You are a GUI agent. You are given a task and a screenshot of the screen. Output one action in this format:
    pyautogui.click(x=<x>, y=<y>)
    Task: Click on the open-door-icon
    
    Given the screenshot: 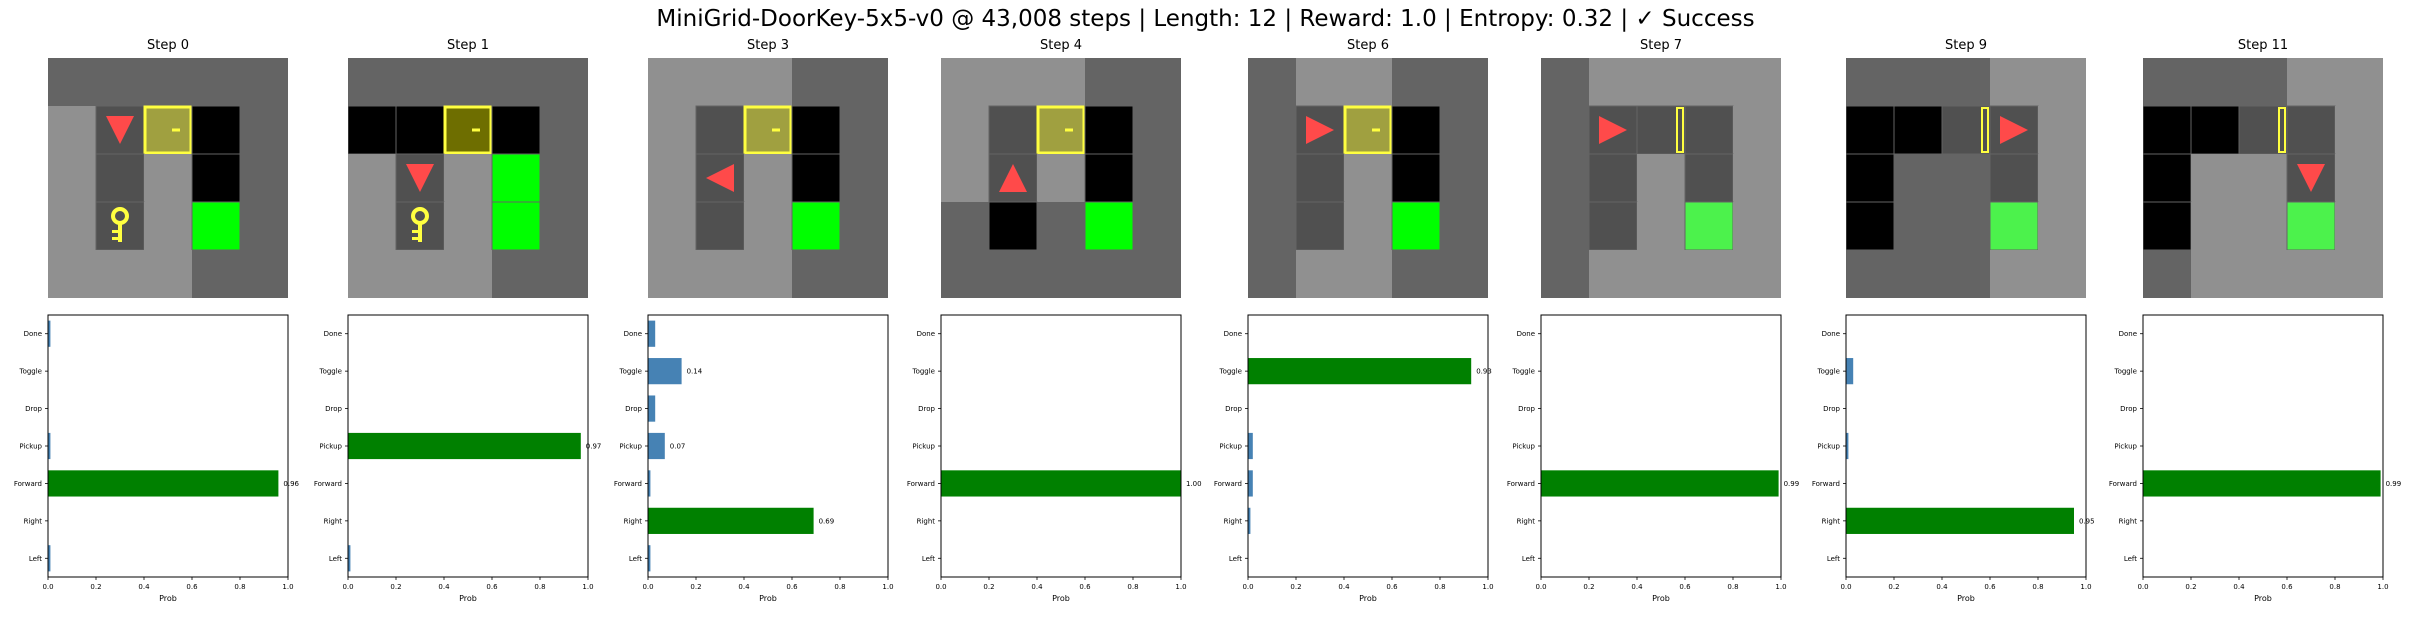 What is the action you would take?
    pyautogui.click(x=1680, y=130)
    